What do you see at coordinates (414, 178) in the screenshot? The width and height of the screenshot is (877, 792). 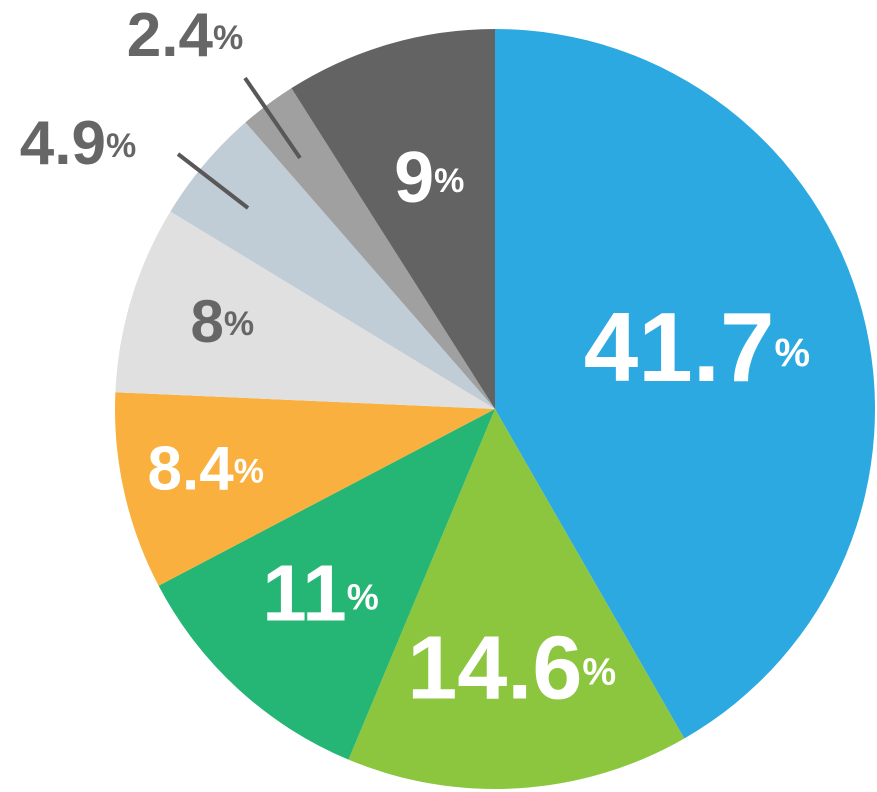 I see `slice-value: 9` at bounding box center [414, 178].